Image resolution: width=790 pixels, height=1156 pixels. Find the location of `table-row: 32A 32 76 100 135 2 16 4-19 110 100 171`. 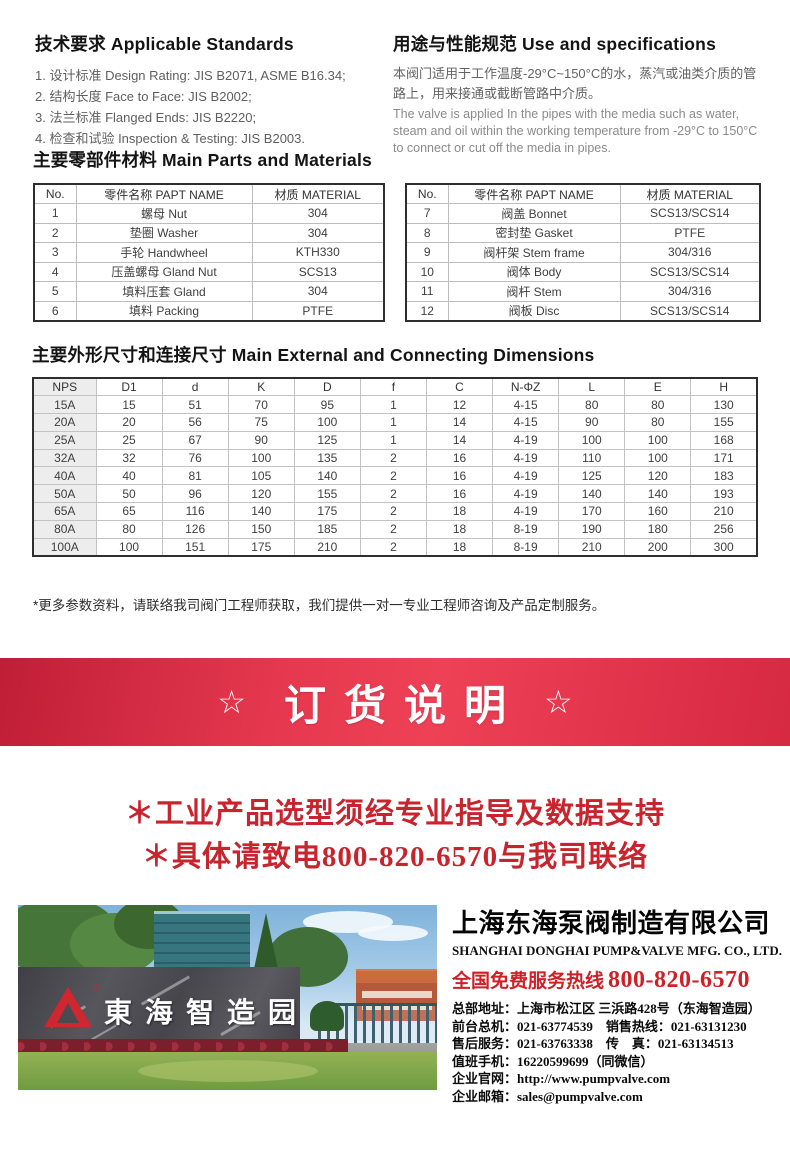

table-row: 32A 32 76 100 135 2 16 4-19 110 100 171 is located at coordinates (395, 458).